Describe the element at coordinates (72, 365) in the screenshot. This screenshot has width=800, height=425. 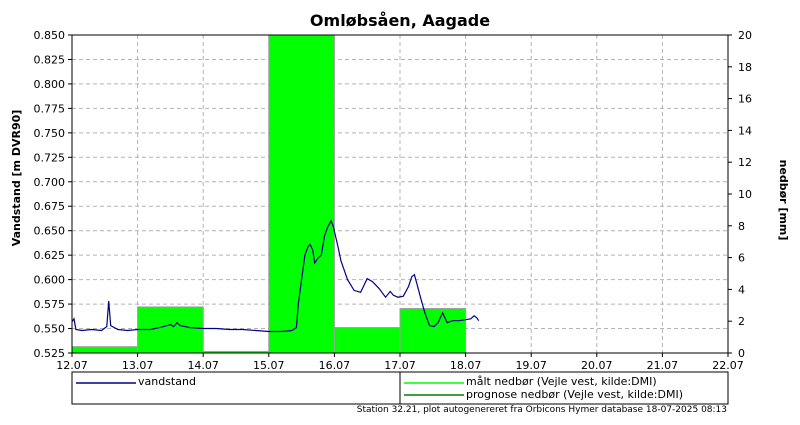
I see `x-tick-label: 12.07` at that location.